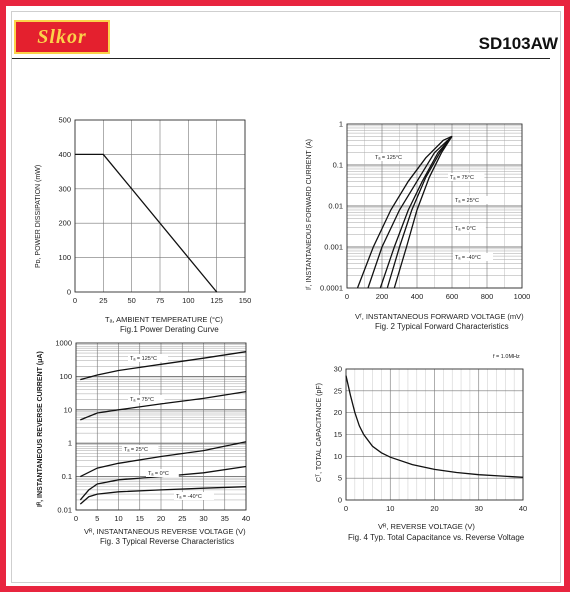 This screenshot has height=592, width=570. What do you see at coordinates (164, 319) in the screenshot?
I see `fig1-xlabel: Tₐ, AMBIENT TEMPERATURE (°C)` at bounding box center [164, 319].